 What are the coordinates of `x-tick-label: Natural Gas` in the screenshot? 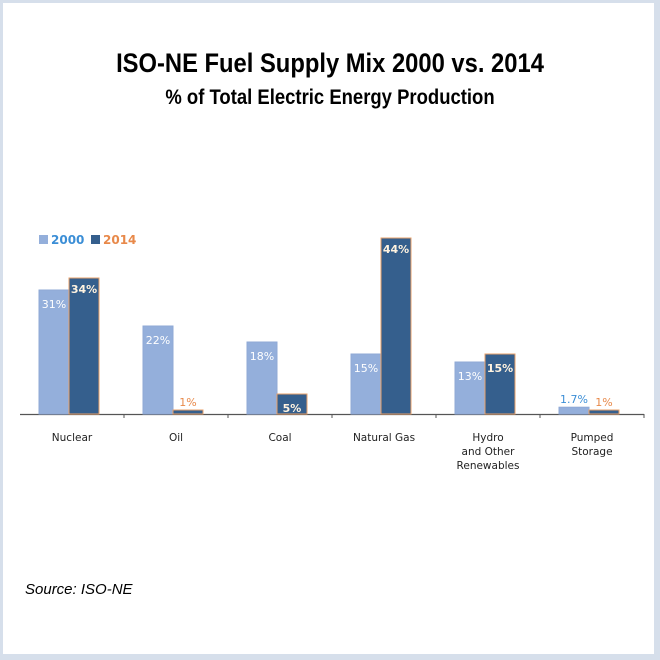 It's located at (384, 438).